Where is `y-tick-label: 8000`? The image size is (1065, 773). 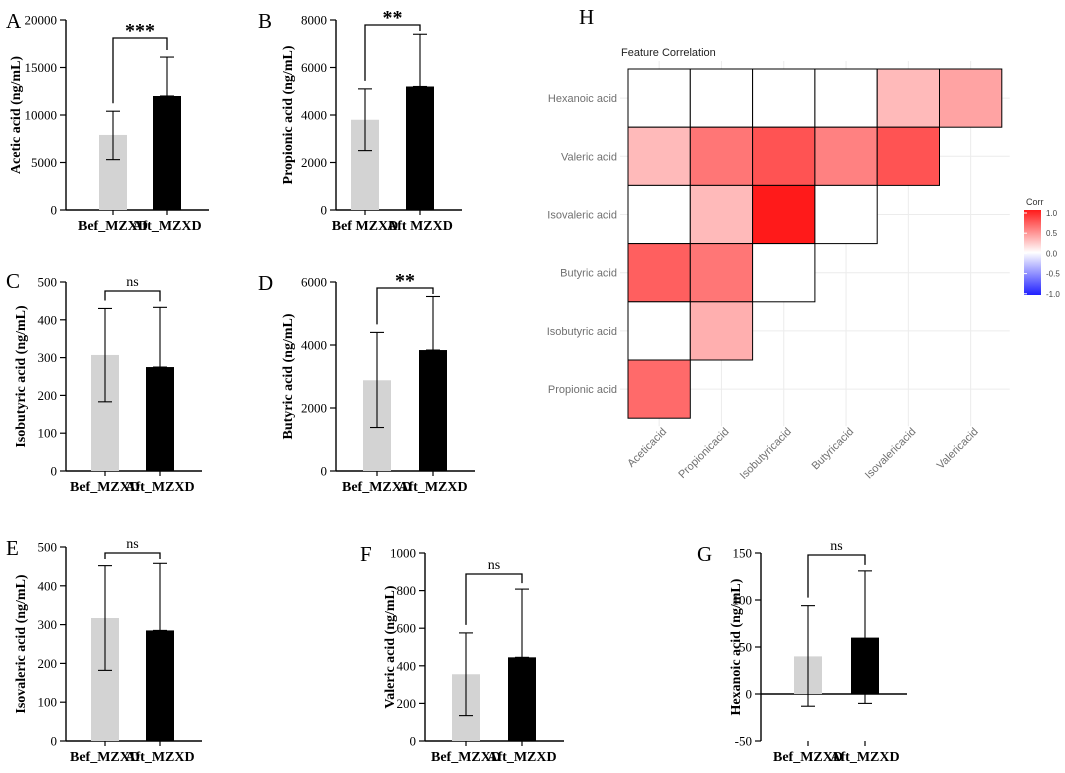 y-tick-label: 8000 is located at coordinates (314, 20).